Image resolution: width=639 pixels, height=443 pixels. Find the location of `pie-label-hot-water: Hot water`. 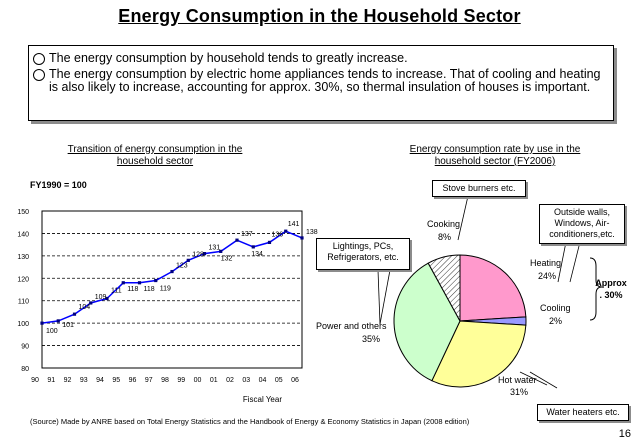

pie-label-hot-water: Hot water is located at coordinates (517, 380).